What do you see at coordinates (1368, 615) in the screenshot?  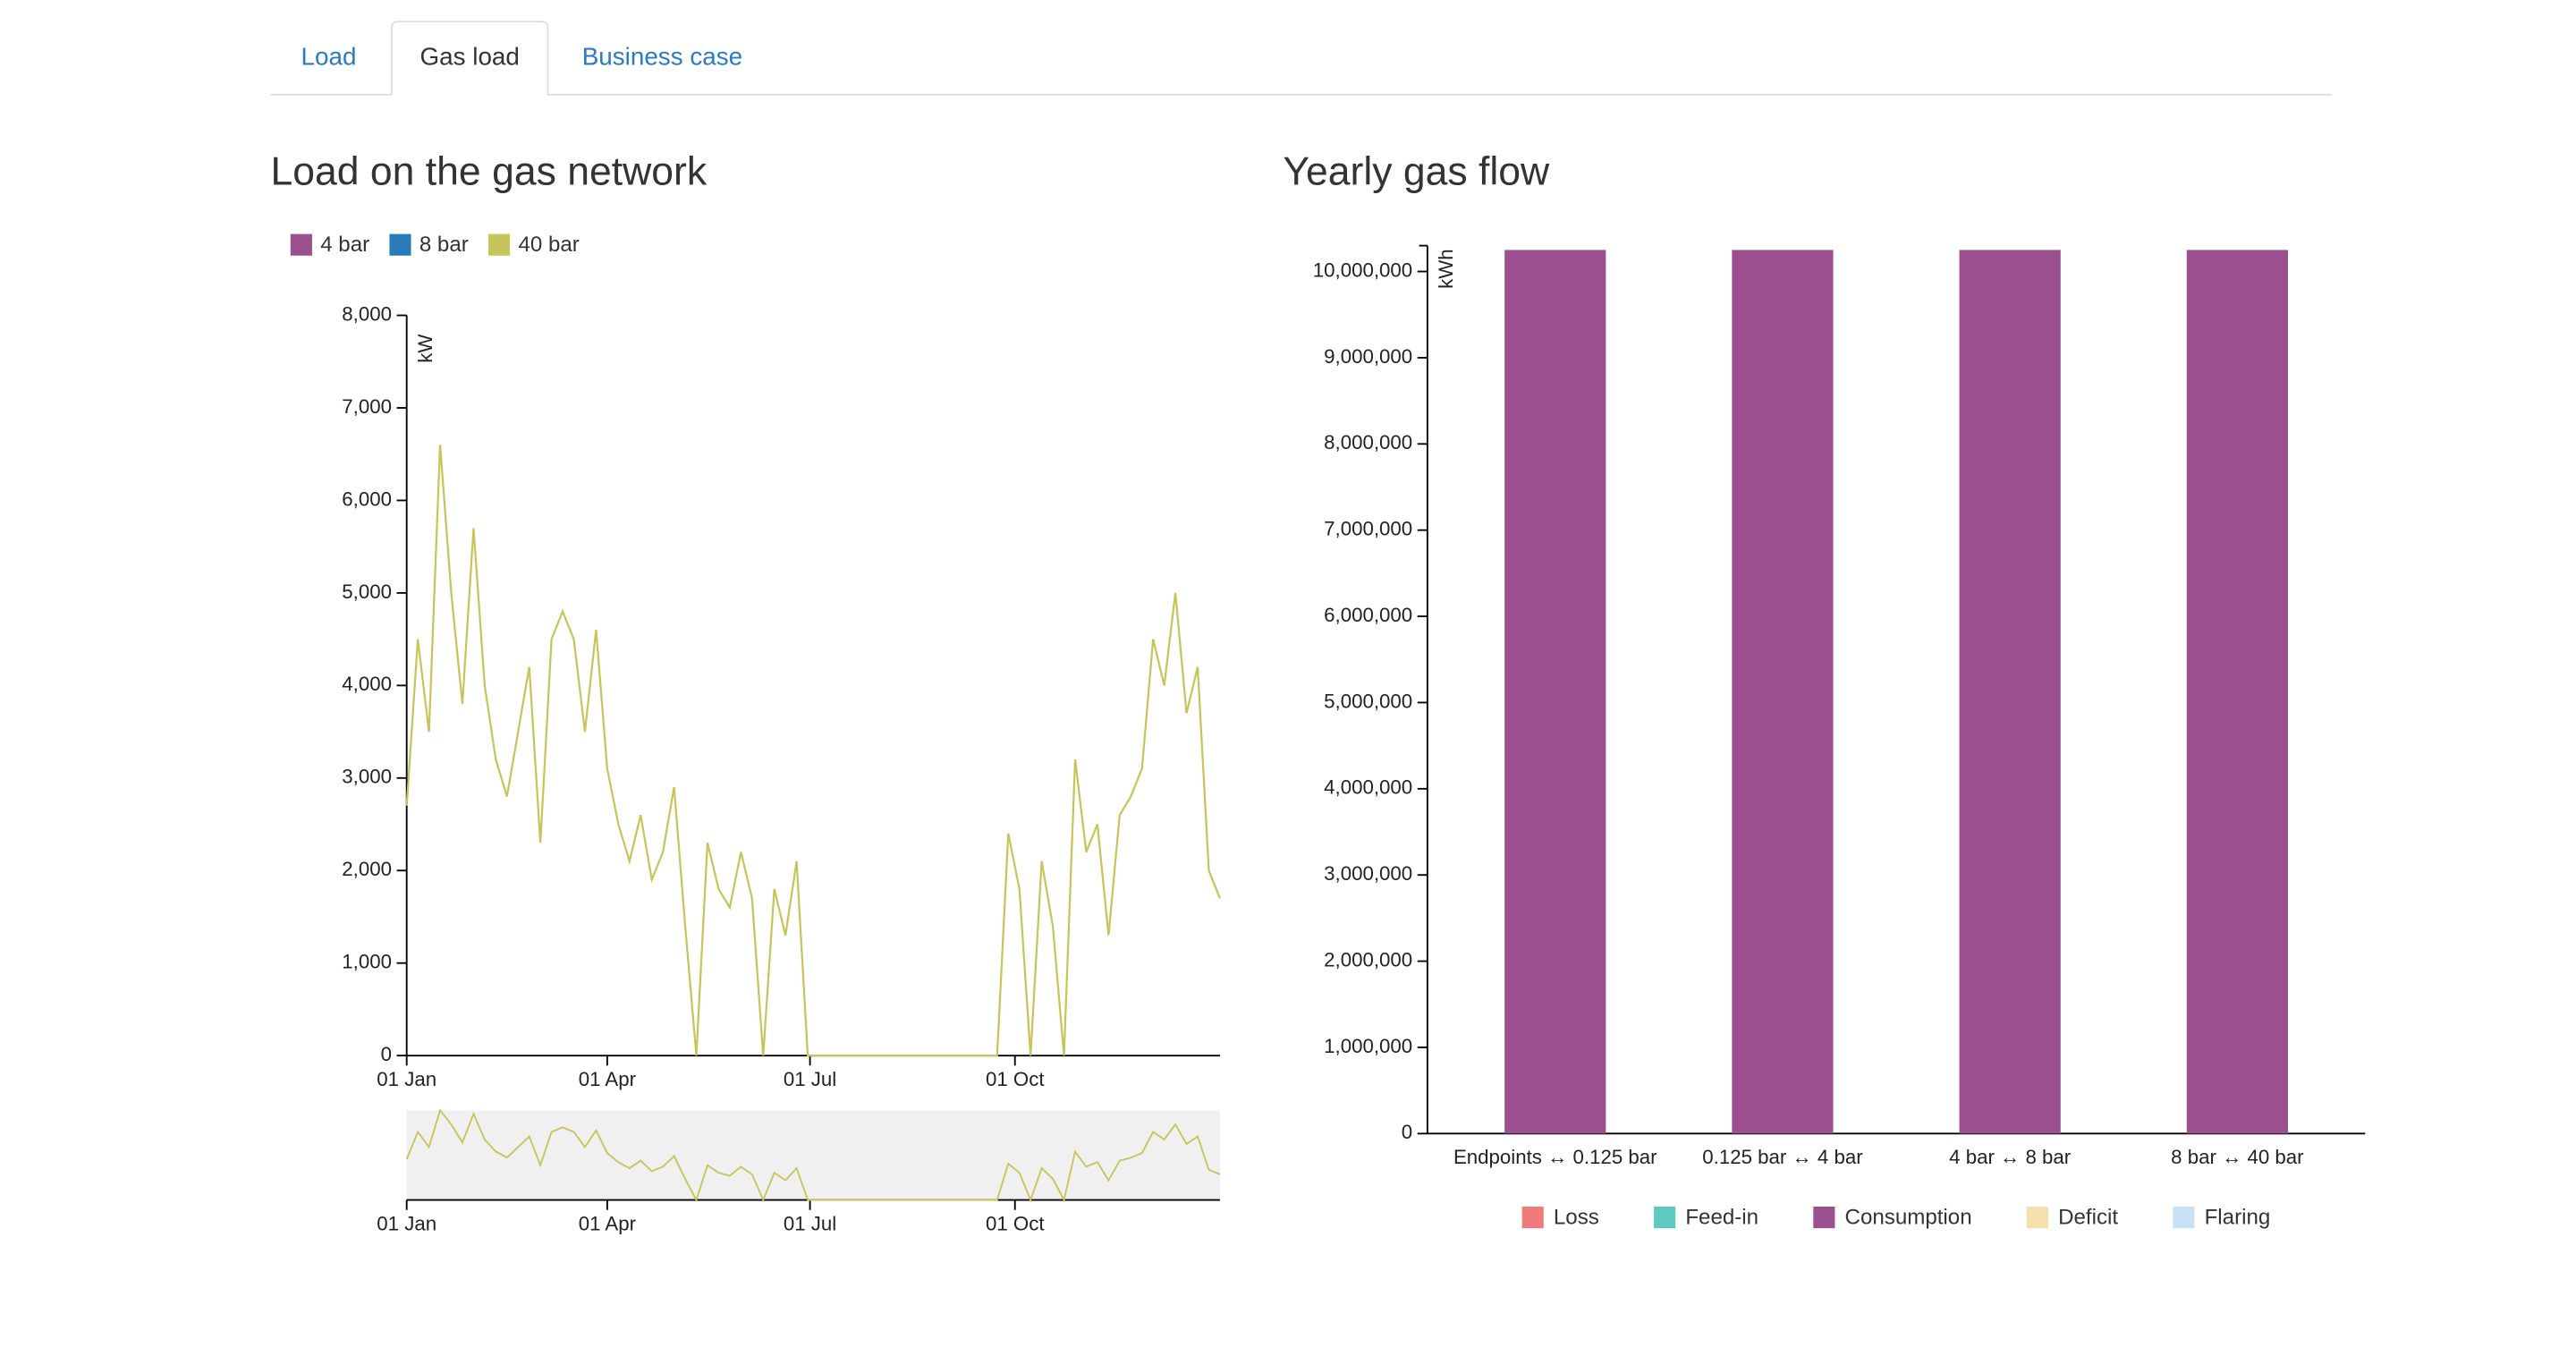 I see `y-tick-label: 6,000,000` at bounding box center [1368, 615].